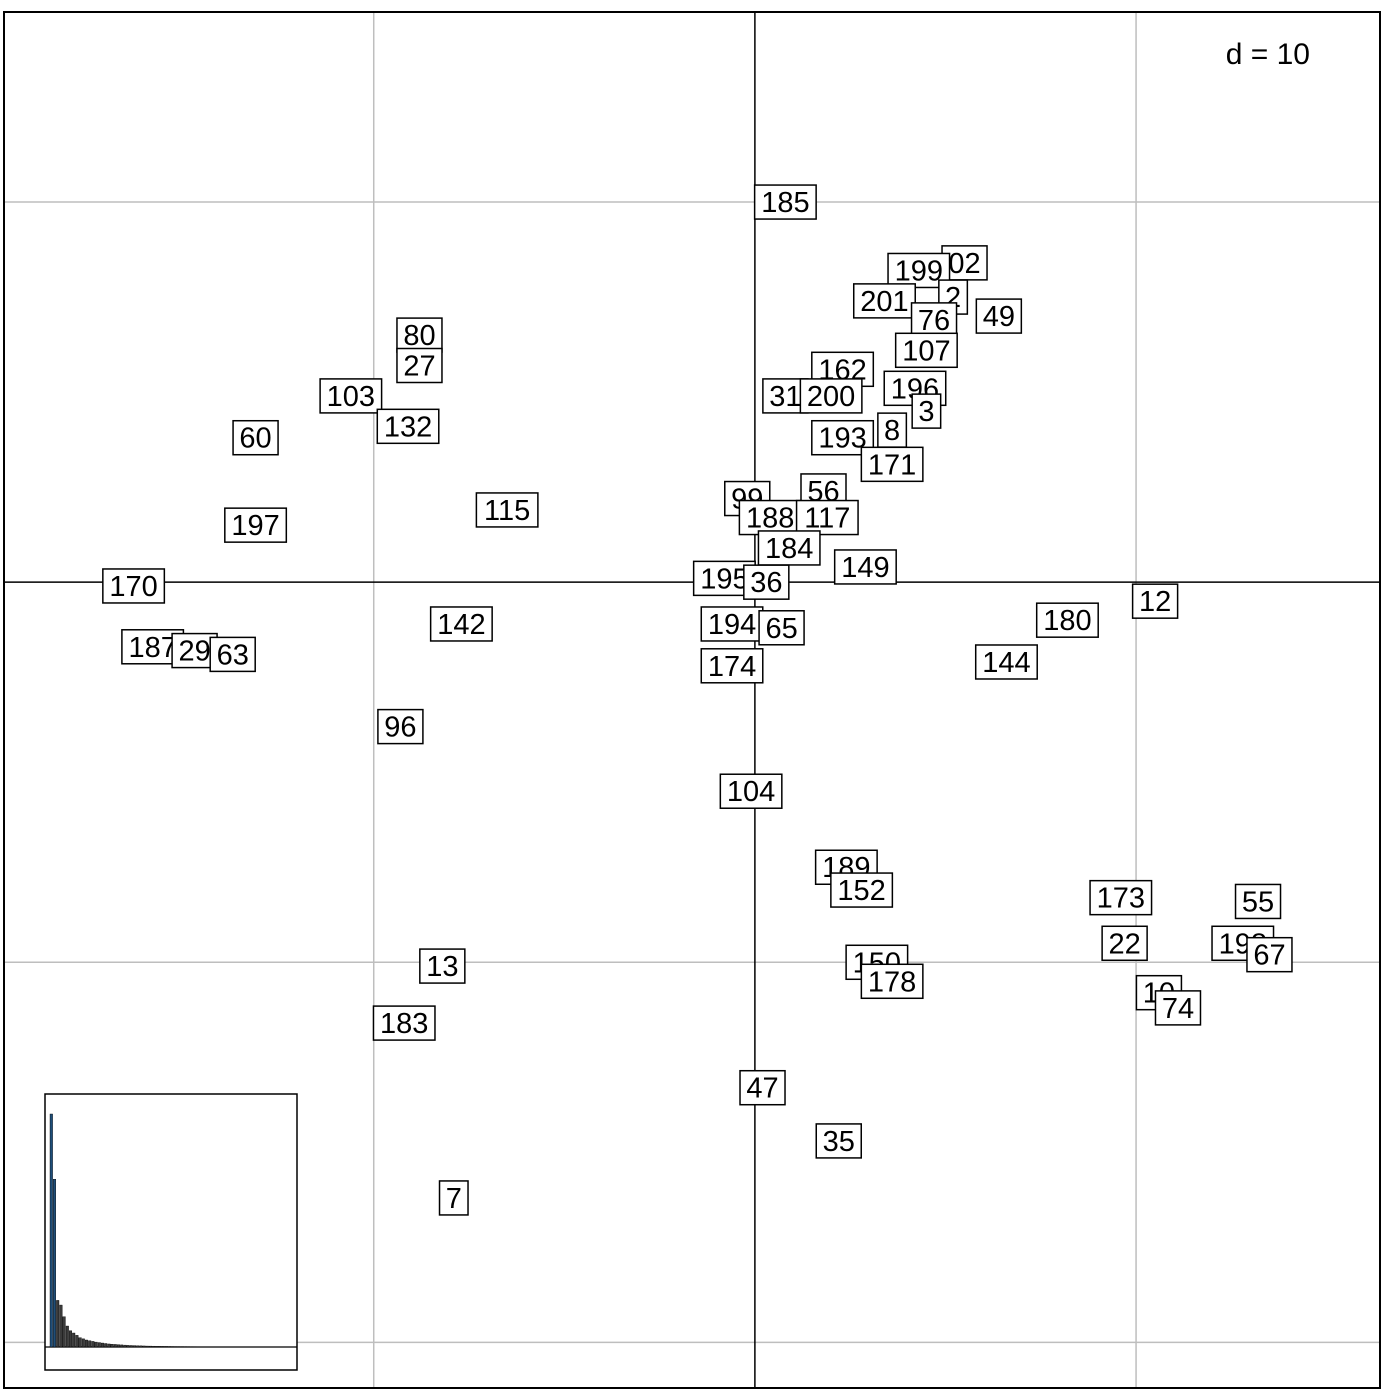 This screenshot has width=1400, height=1400. I want to click on point-label-text: 47, so click(762, 1089).